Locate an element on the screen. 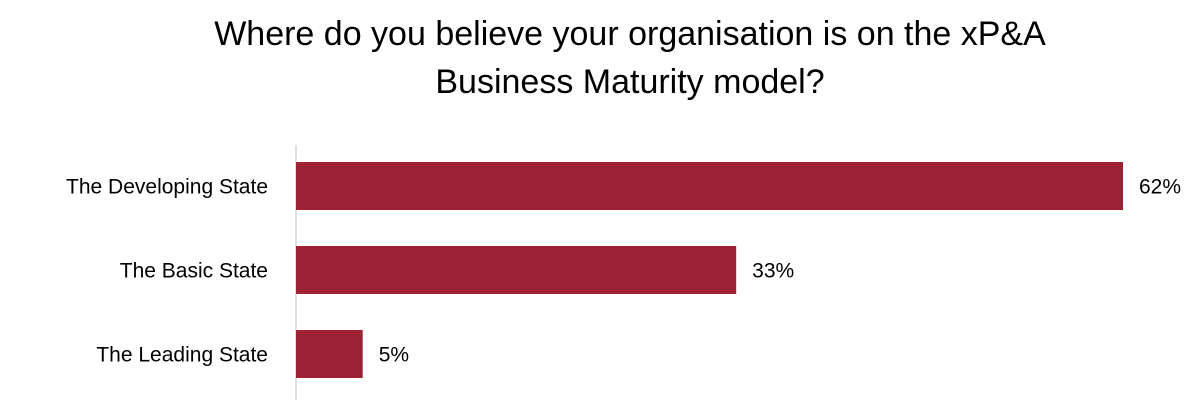 The width and height of the screenshot is (1200, 405). value-label: 5% is located at coordinates (394, 355).